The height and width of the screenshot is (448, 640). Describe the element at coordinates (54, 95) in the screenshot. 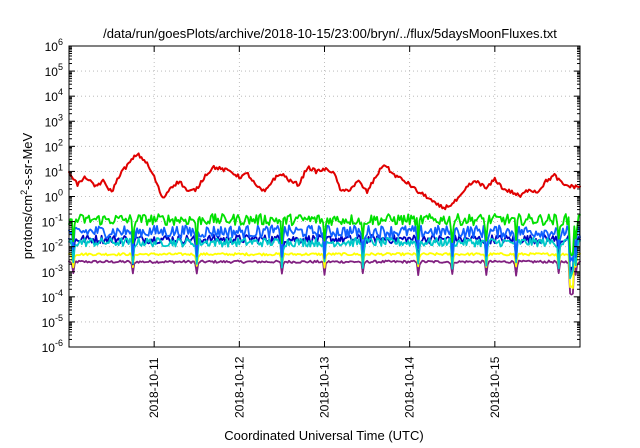

I see `y-tick-label: 10⁴` at that location.